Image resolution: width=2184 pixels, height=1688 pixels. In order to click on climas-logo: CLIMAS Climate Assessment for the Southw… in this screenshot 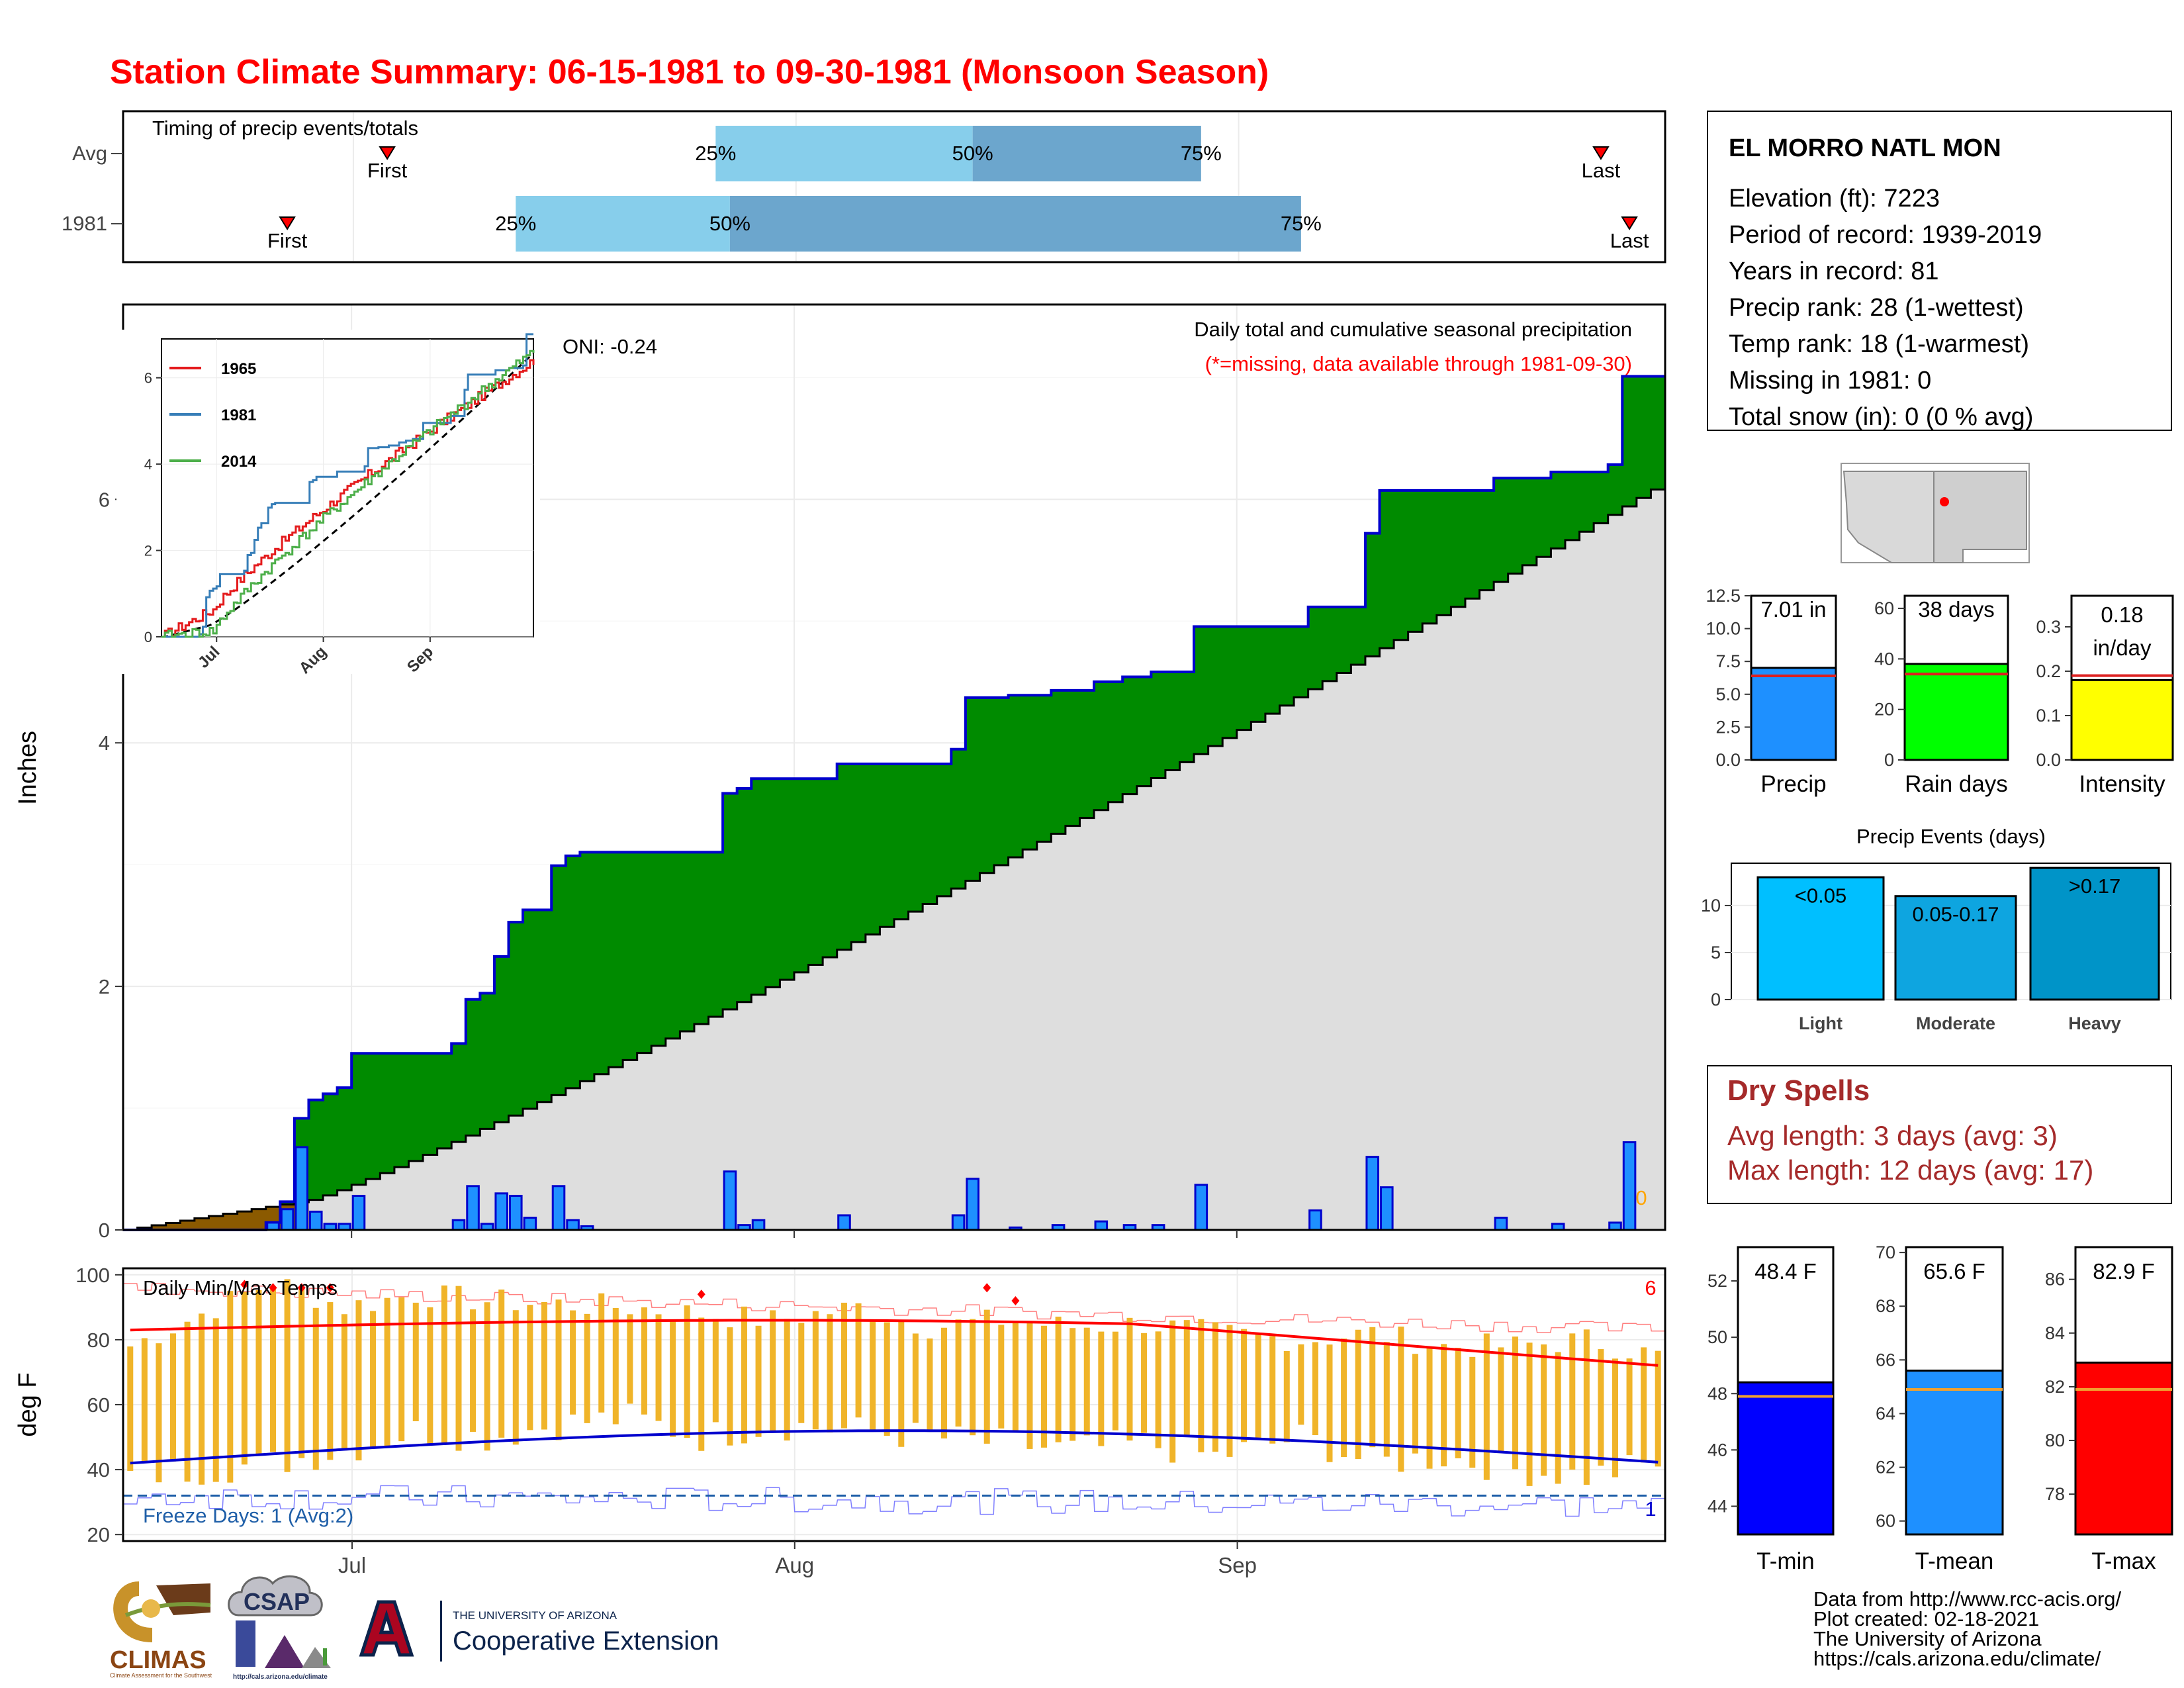, I will do `click(161, 1630)`.